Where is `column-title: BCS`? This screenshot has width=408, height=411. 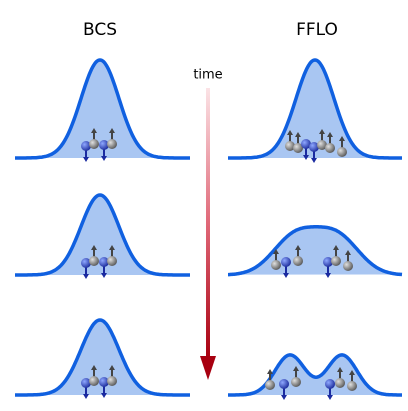 column-title: BCS is located at coordinates (100, 30).